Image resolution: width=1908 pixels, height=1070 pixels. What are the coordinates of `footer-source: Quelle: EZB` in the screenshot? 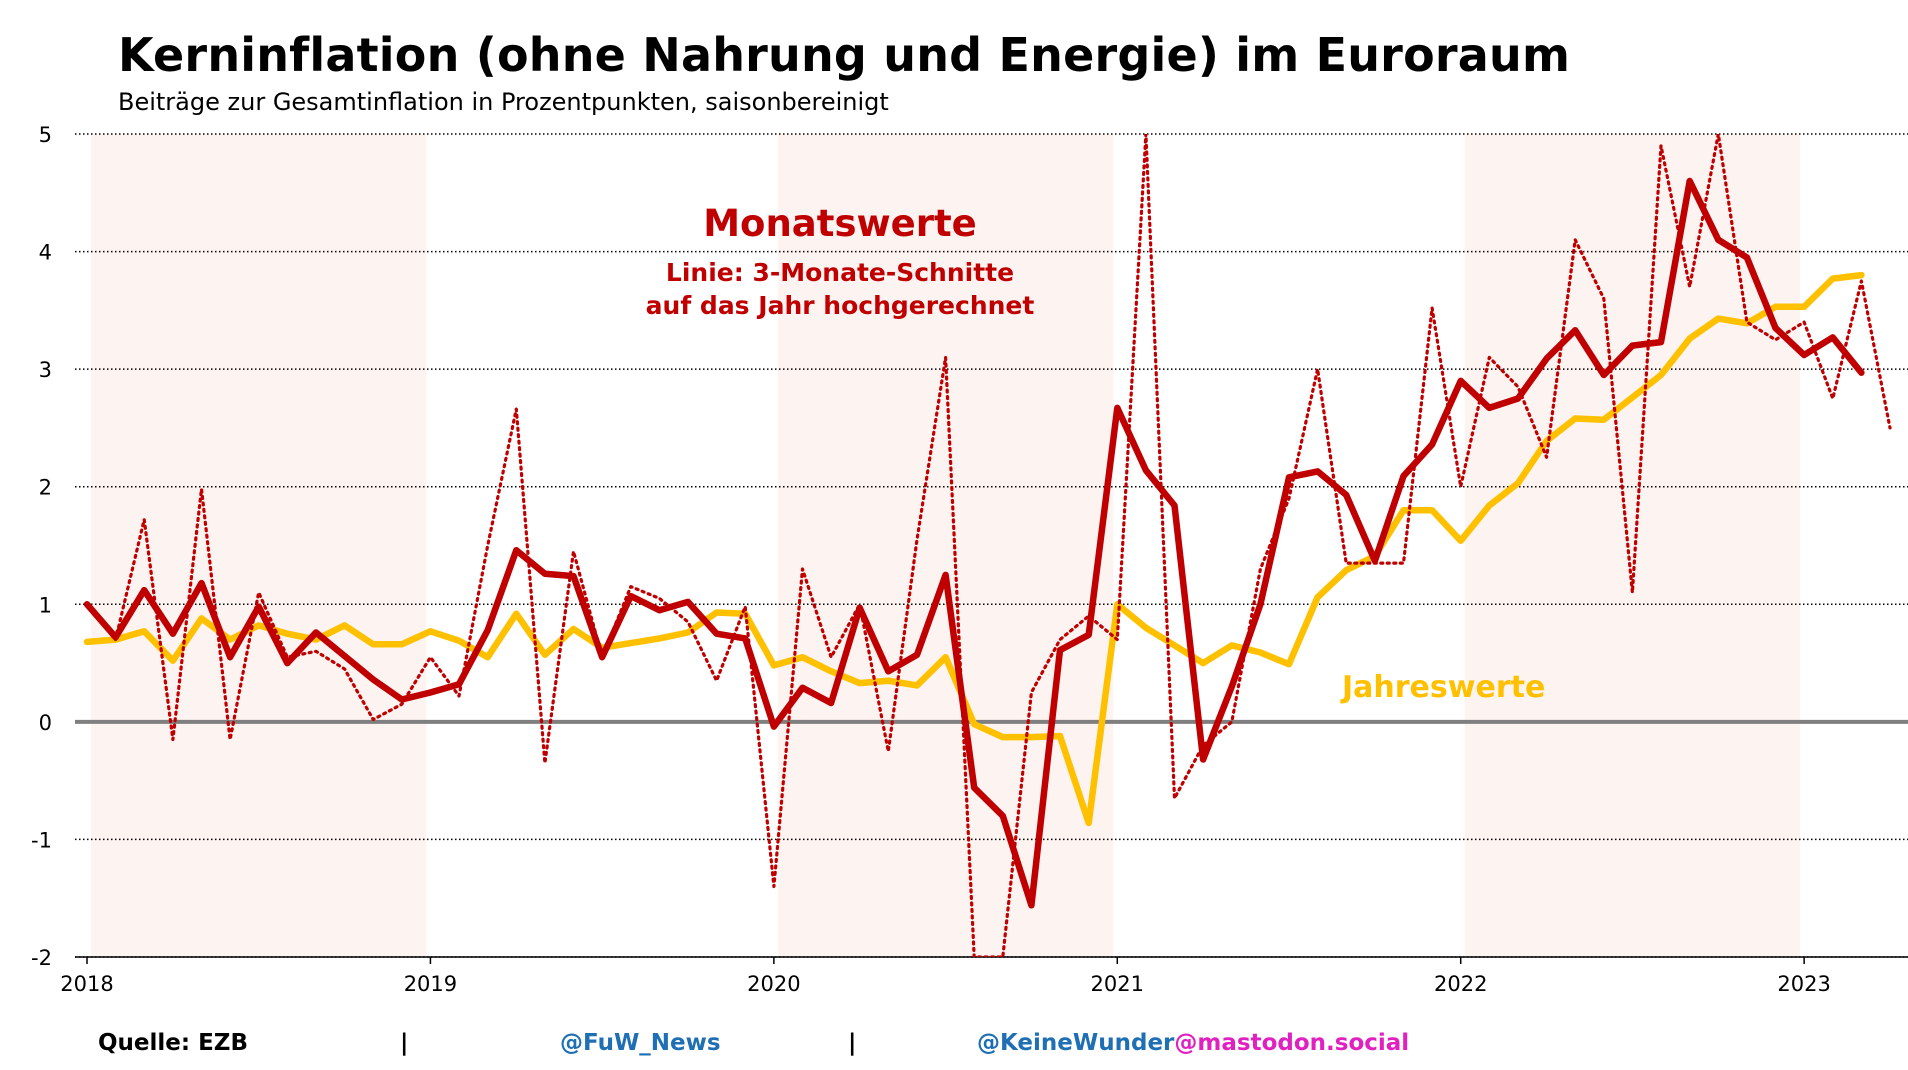 It's located at (173, 1043).